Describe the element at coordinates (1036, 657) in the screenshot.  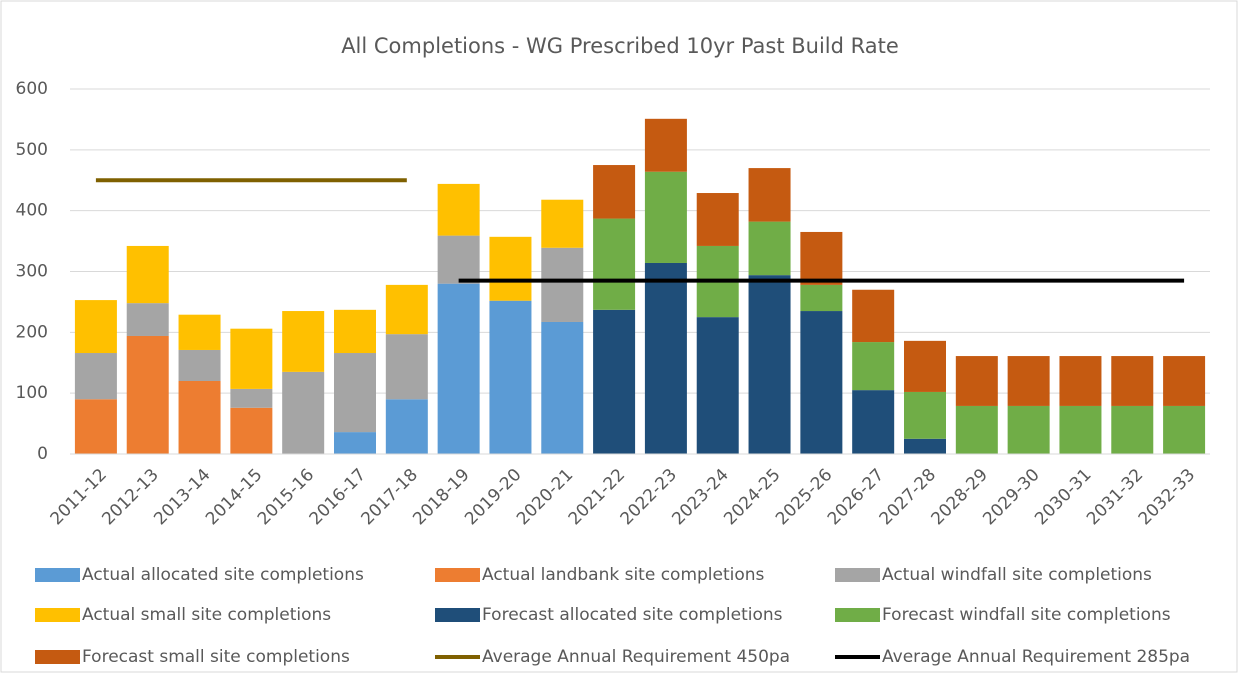
I see `legend-label: Average Annual Requirement 285pa` at that location.